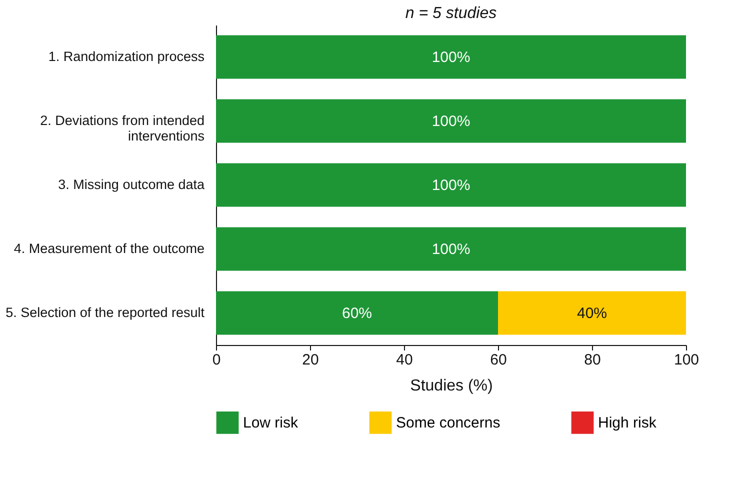 The height and width of the screenshot is (502, 729). What do you see at coordinates (404, 360) in the screenshot?
I see `x-tick-label: 40` at bounding box center [404, 360].